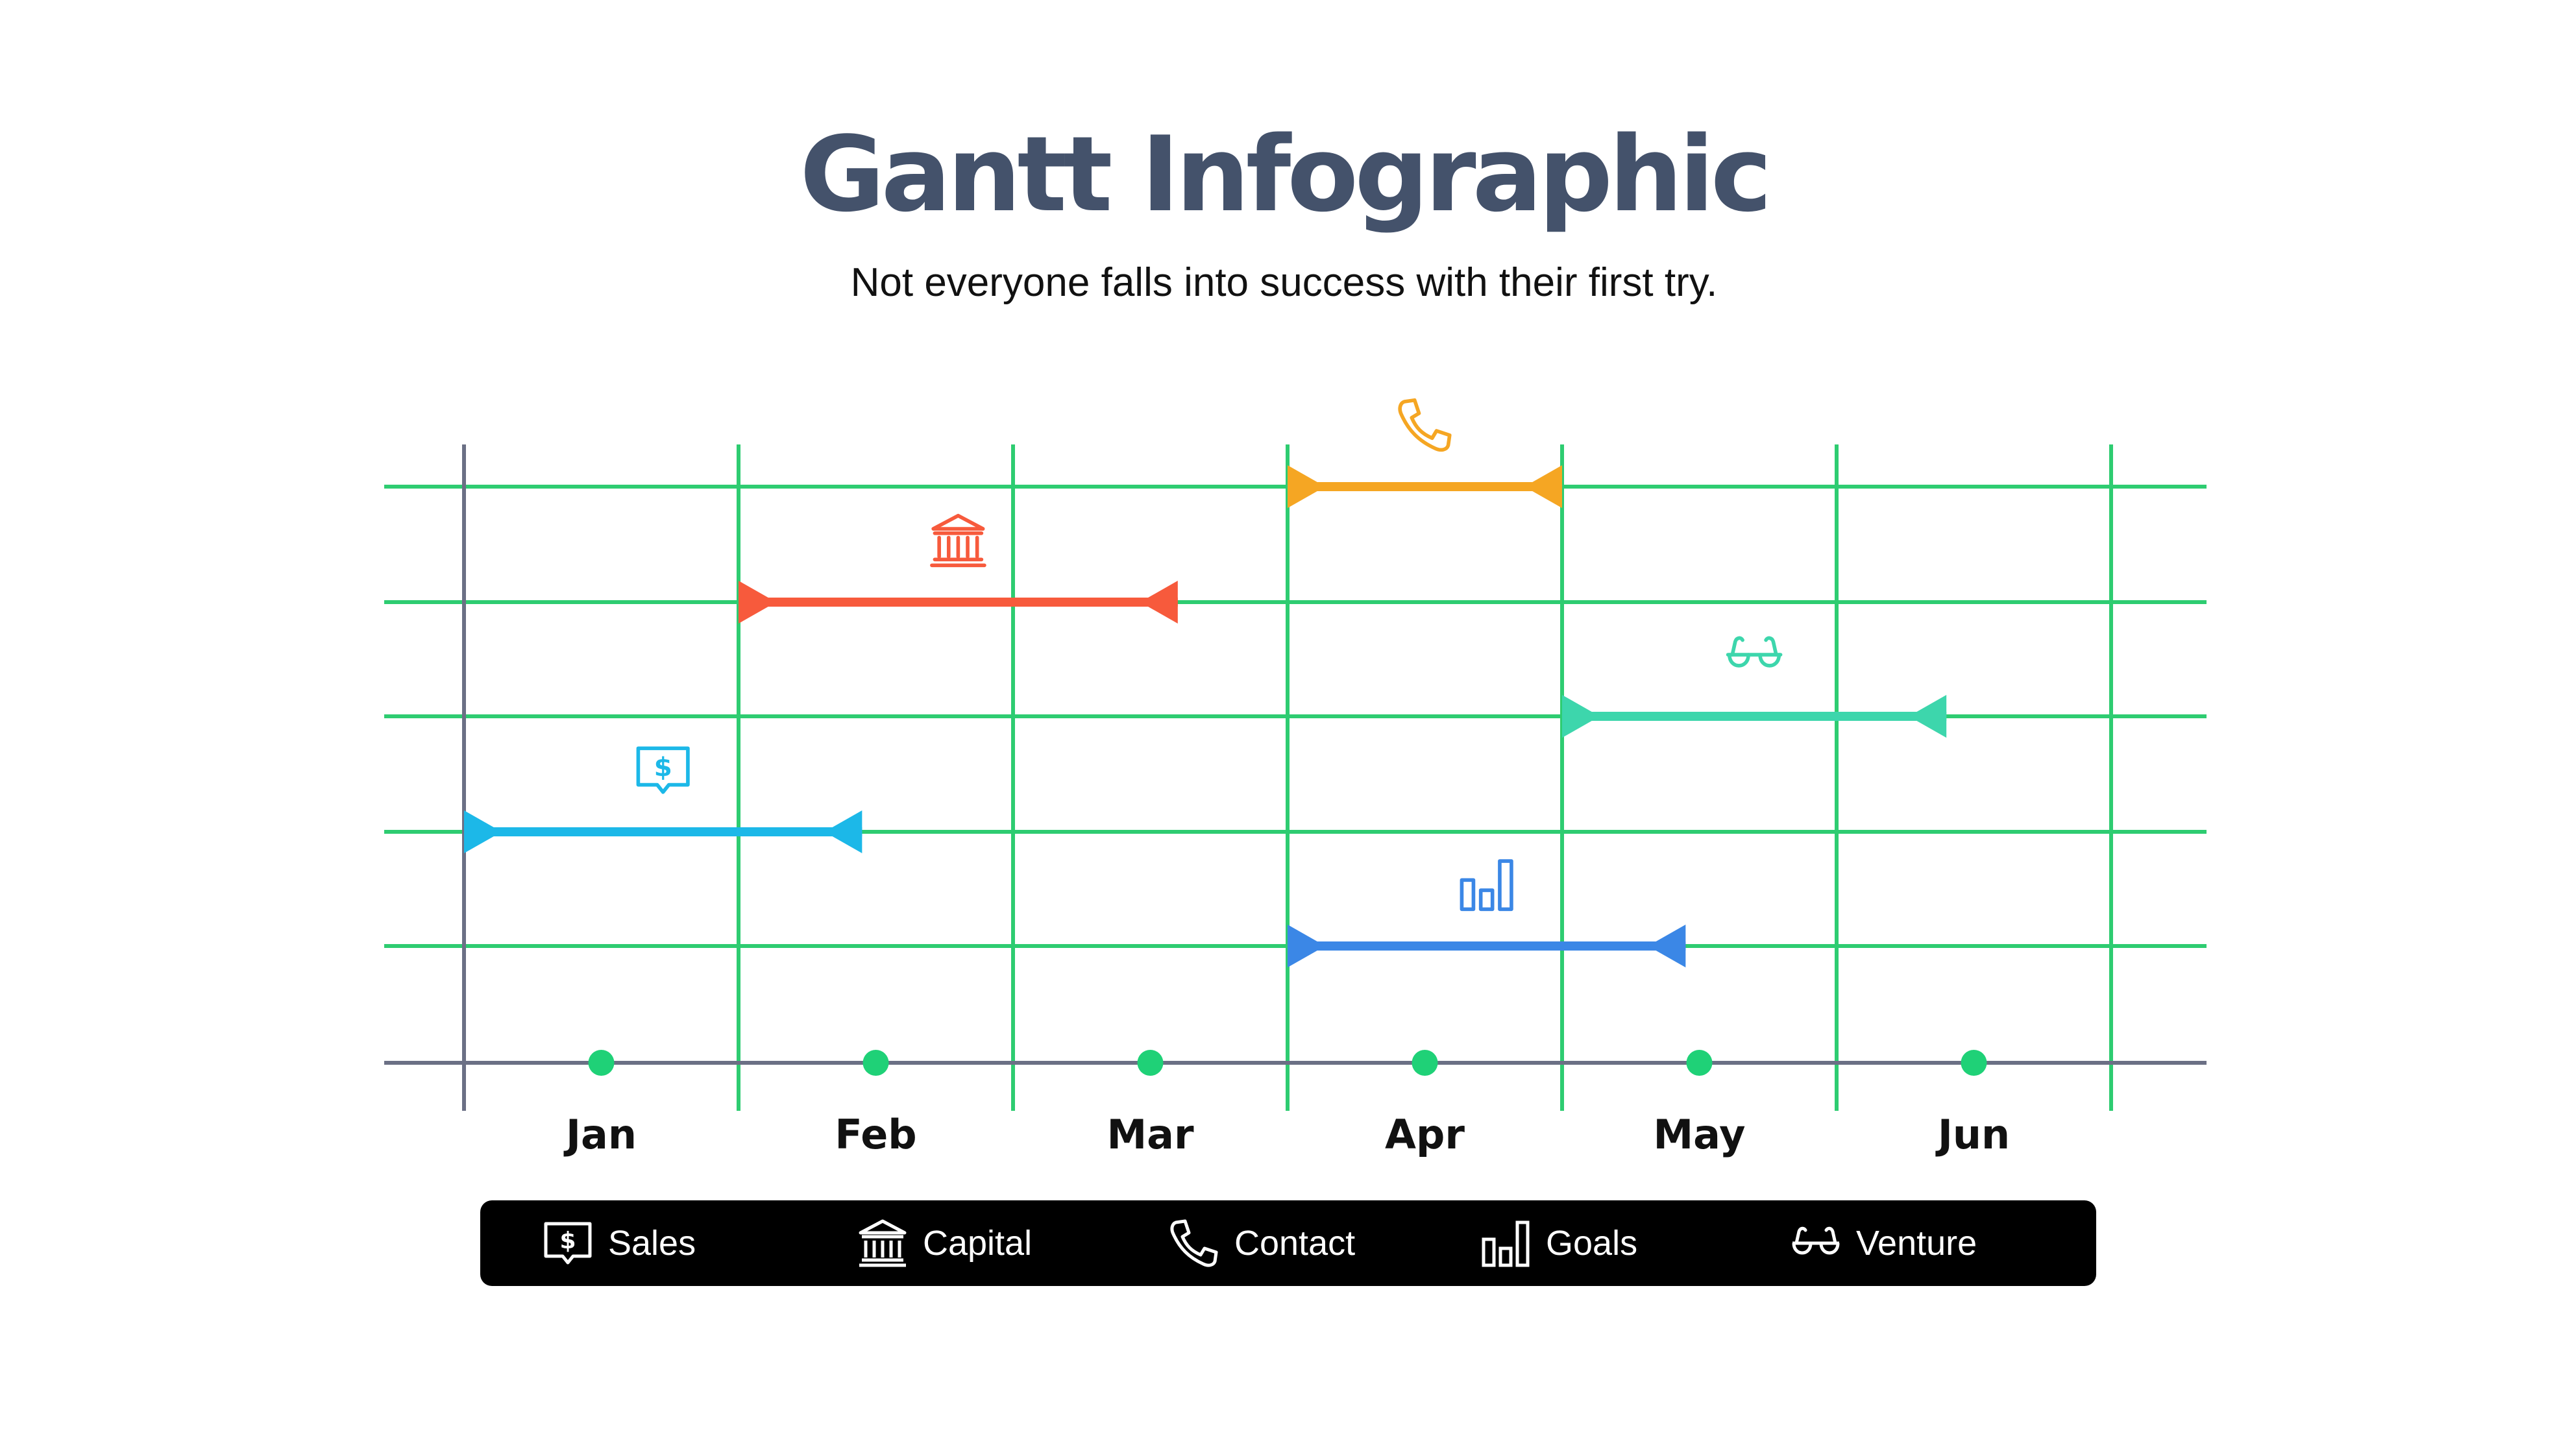 The image size is (2568, 1456). I want to click on gantt-bar-goals, so click(1487, 913).